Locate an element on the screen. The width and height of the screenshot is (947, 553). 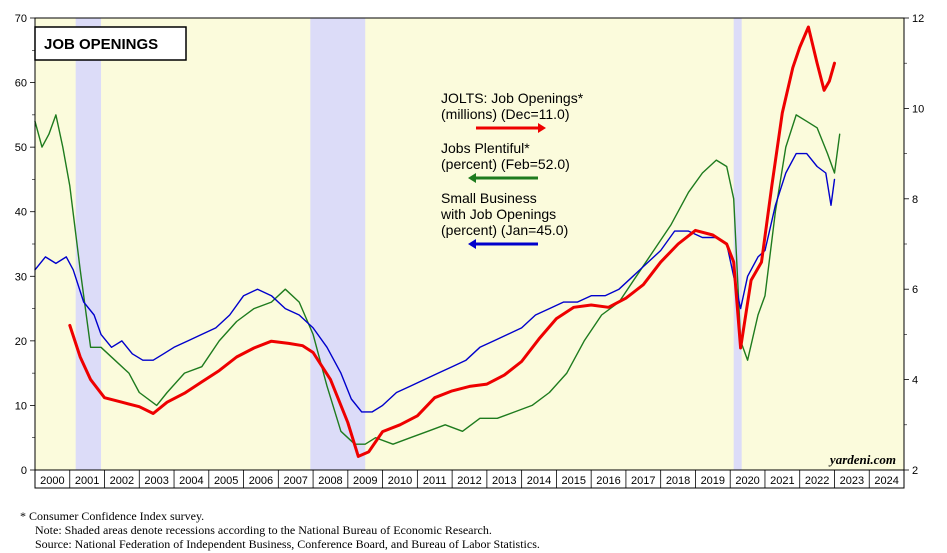
source-credit: yardeni.com is located at coordinates (862, 459).